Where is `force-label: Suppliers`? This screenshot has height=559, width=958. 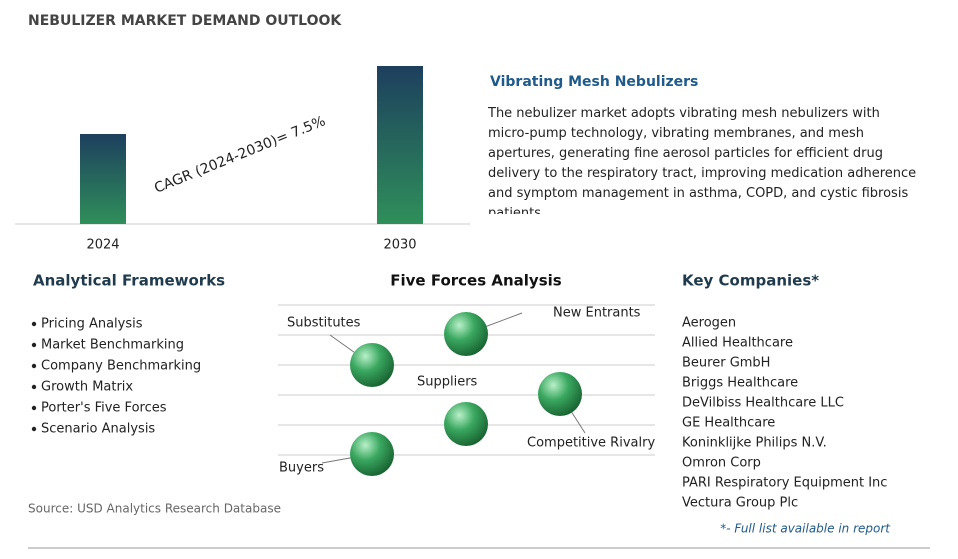
force-label: Suppliers is located at coordinates (447, 382).